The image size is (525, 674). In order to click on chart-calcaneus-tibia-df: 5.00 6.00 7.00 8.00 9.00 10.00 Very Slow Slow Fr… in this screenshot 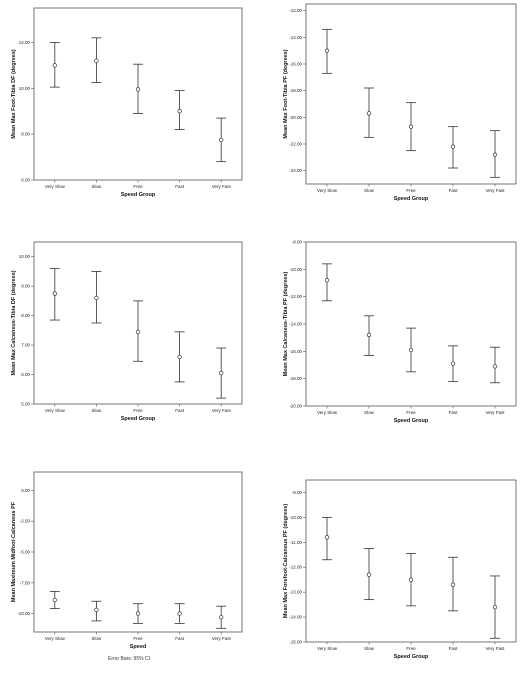, I will do `click(127, 331)`.